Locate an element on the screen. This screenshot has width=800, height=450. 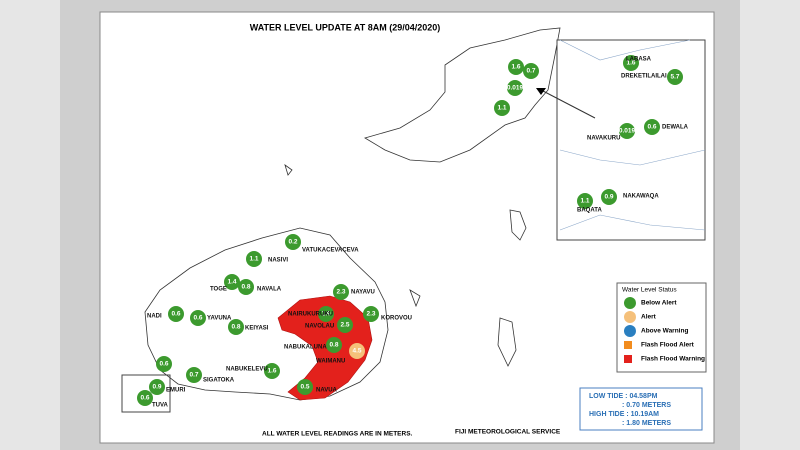
place-label: TOGE is located at coordinates (218, 290).